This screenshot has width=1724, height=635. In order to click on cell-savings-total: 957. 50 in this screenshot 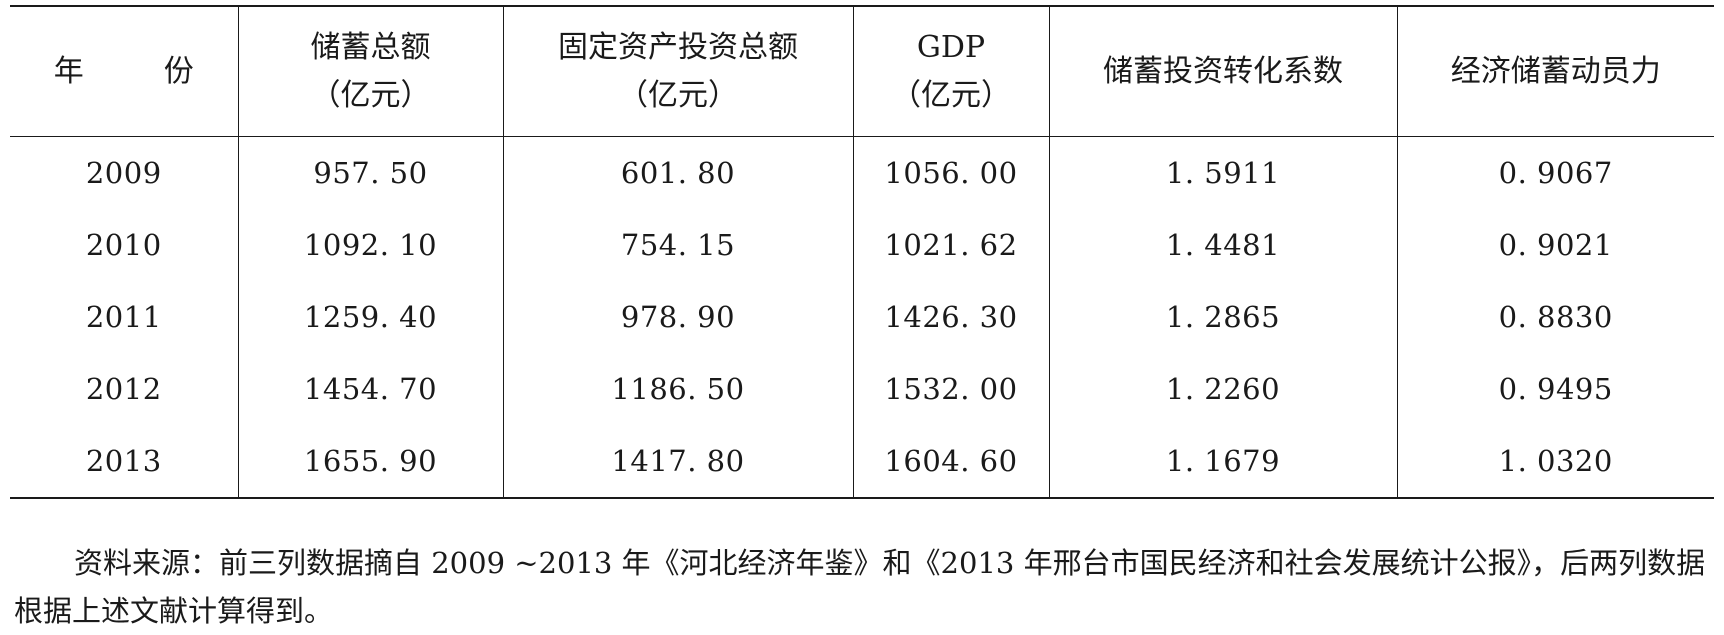, I will do `click(370, 172)`.